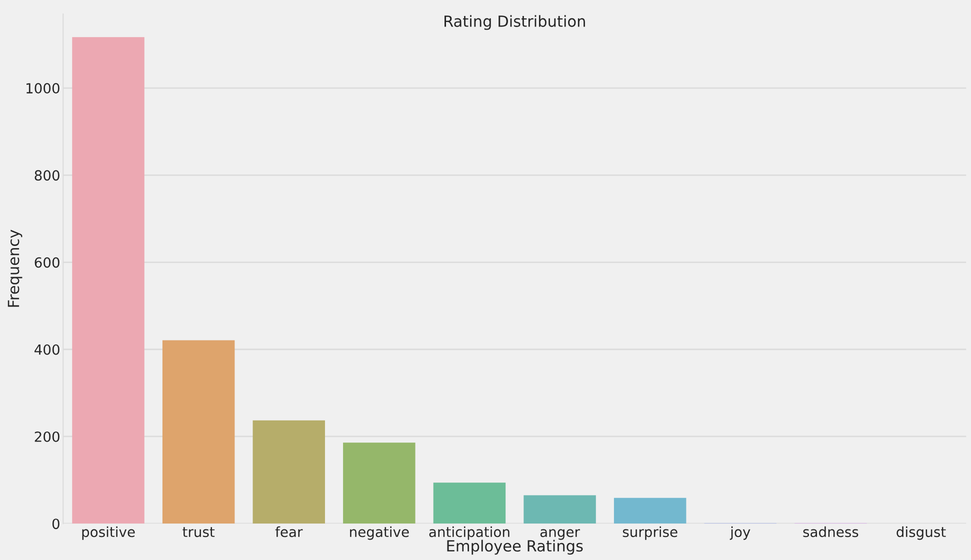 Image resolution: width=971 pixels, height=560 pixels. Describe the element at coordinates (740, 533) in the screenshot. I see `x-tick-label: joy` at that location.